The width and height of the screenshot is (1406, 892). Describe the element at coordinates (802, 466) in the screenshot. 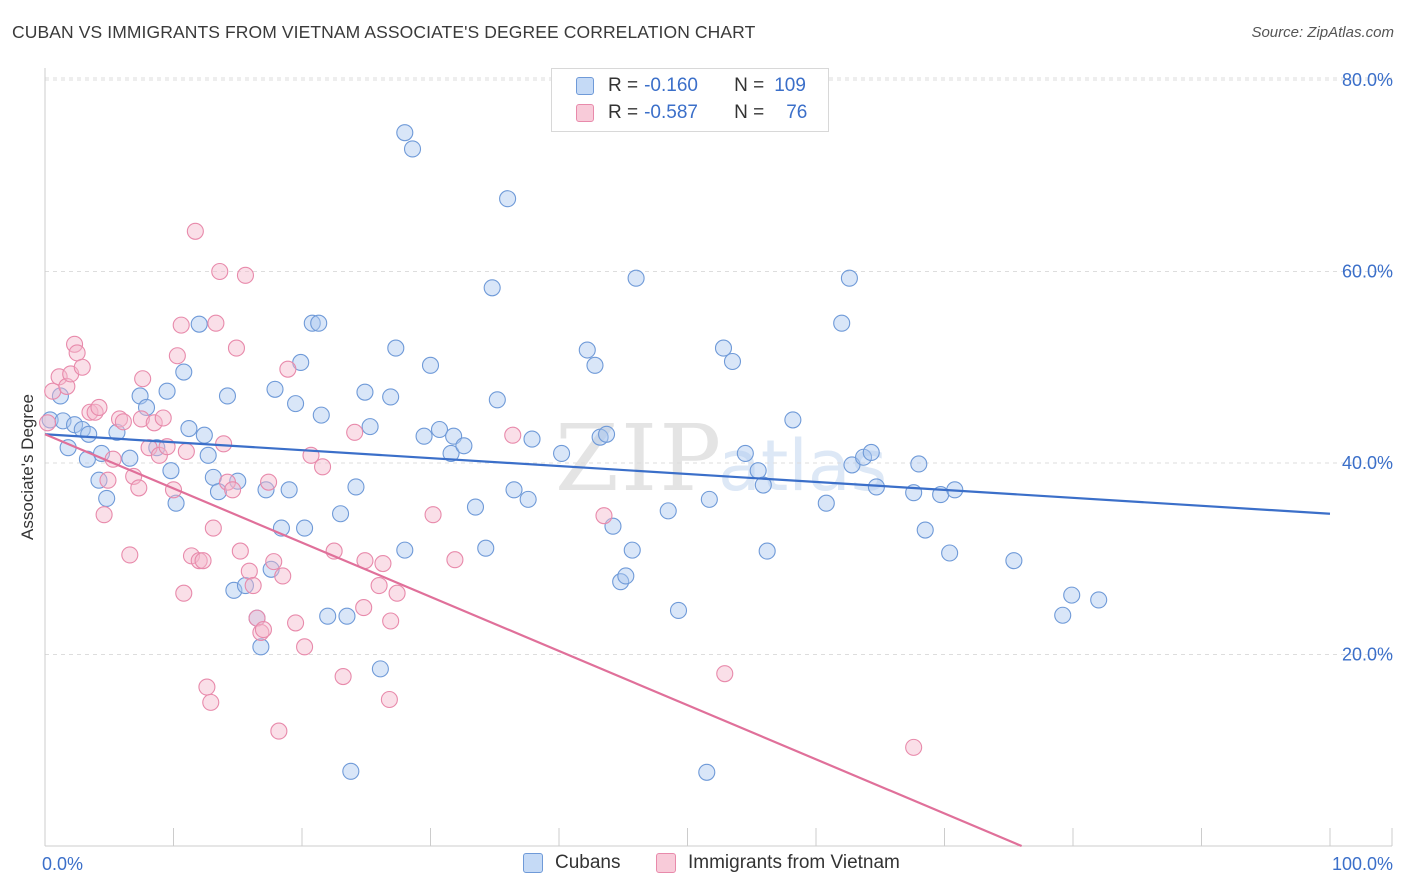

I see `watermark-atlas: atlas` at that location.